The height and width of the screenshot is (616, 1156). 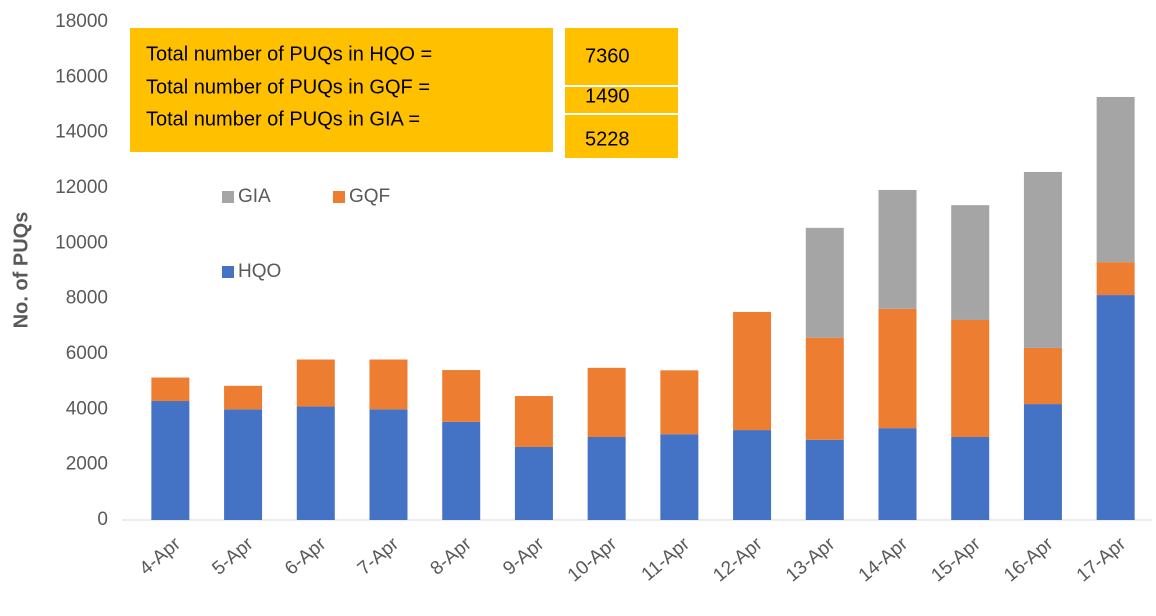 I want to click on annotation-value: 1490, so click(x=607, y=96).